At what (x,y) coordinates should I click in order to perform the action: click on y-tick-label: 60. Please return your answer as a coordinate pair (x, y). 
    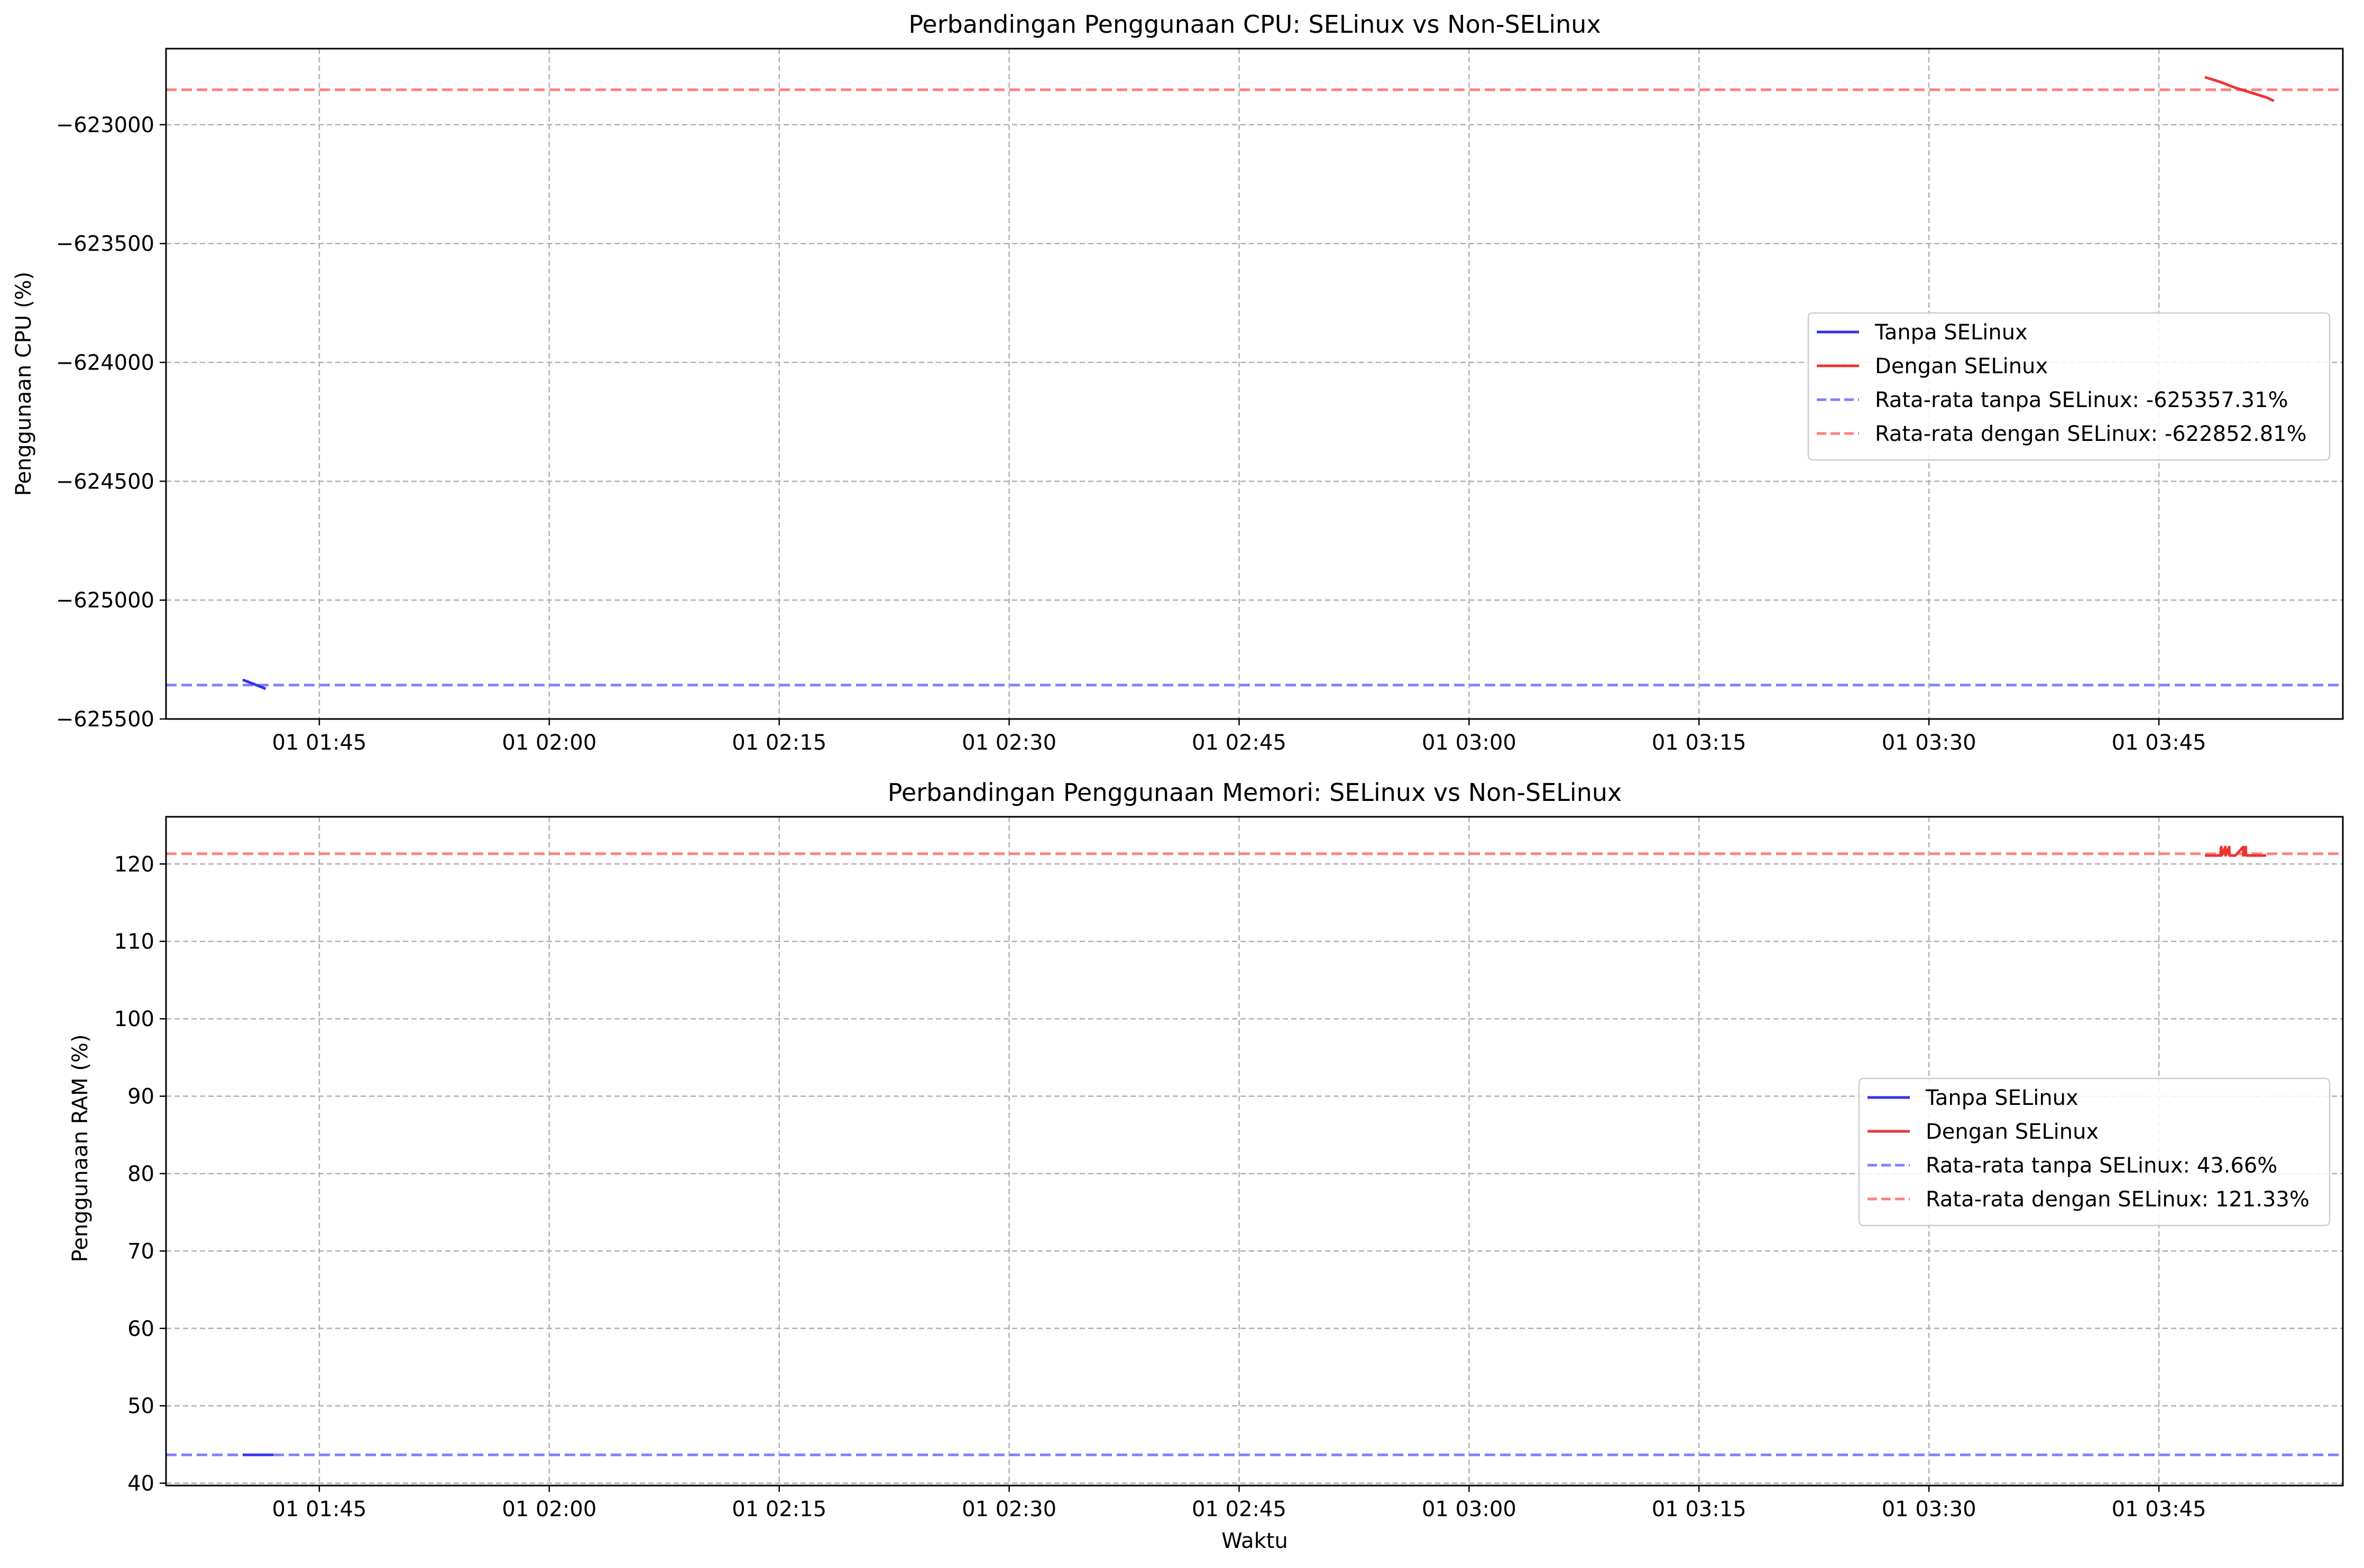
    Looking at the image, I should click on (140, 1329).